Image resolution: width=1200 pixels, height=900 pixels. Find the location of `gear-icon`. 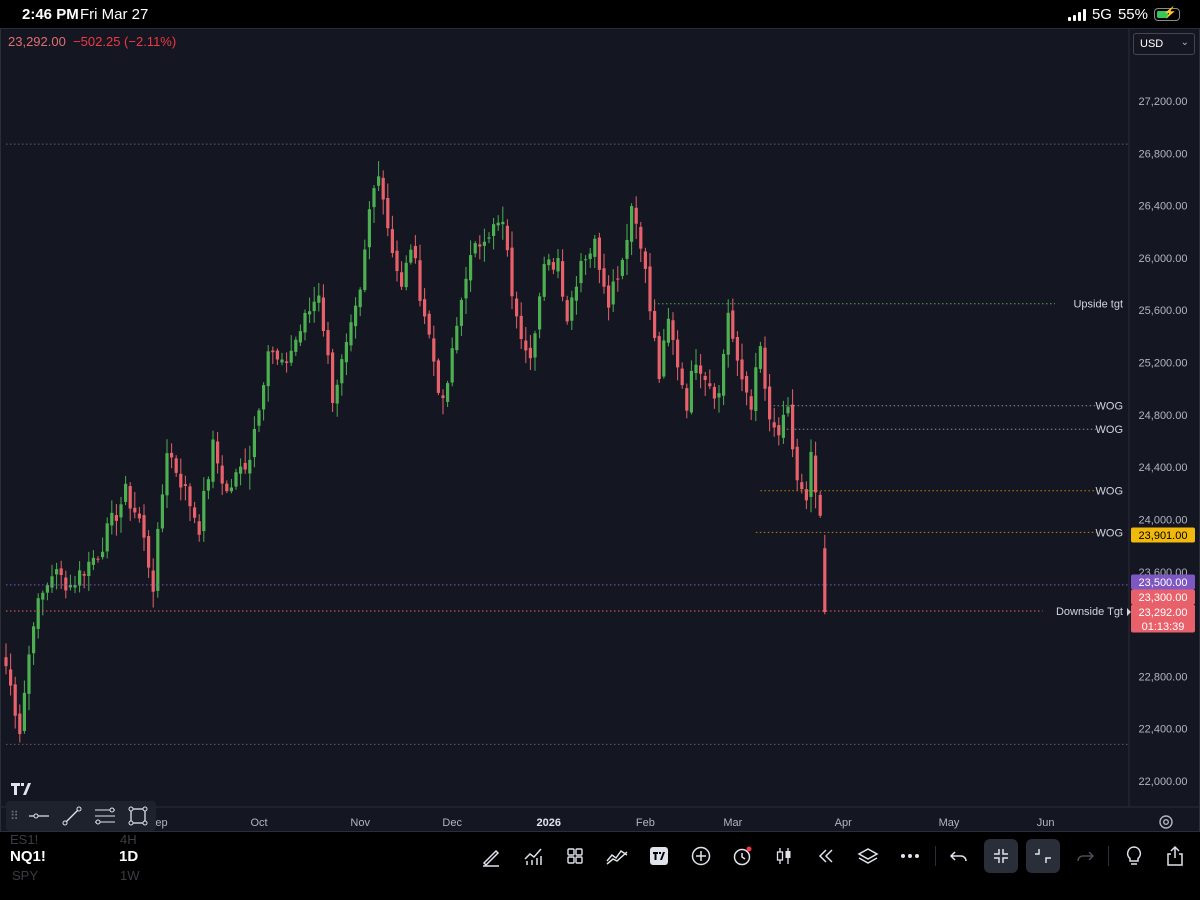

gear-icon is located at coordinates (1166, 822).